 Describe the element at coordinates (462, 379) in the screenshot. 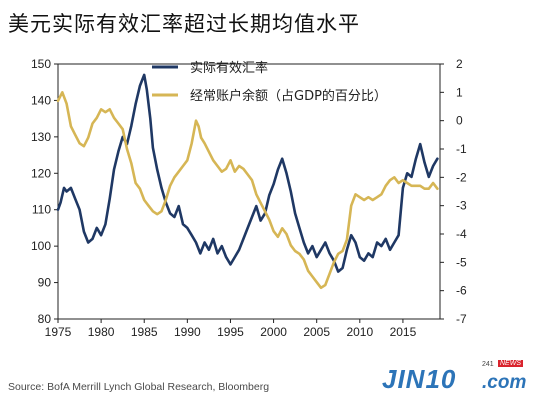

I see `jin10-logo: JIN10 241 NEWS .com` at that location.